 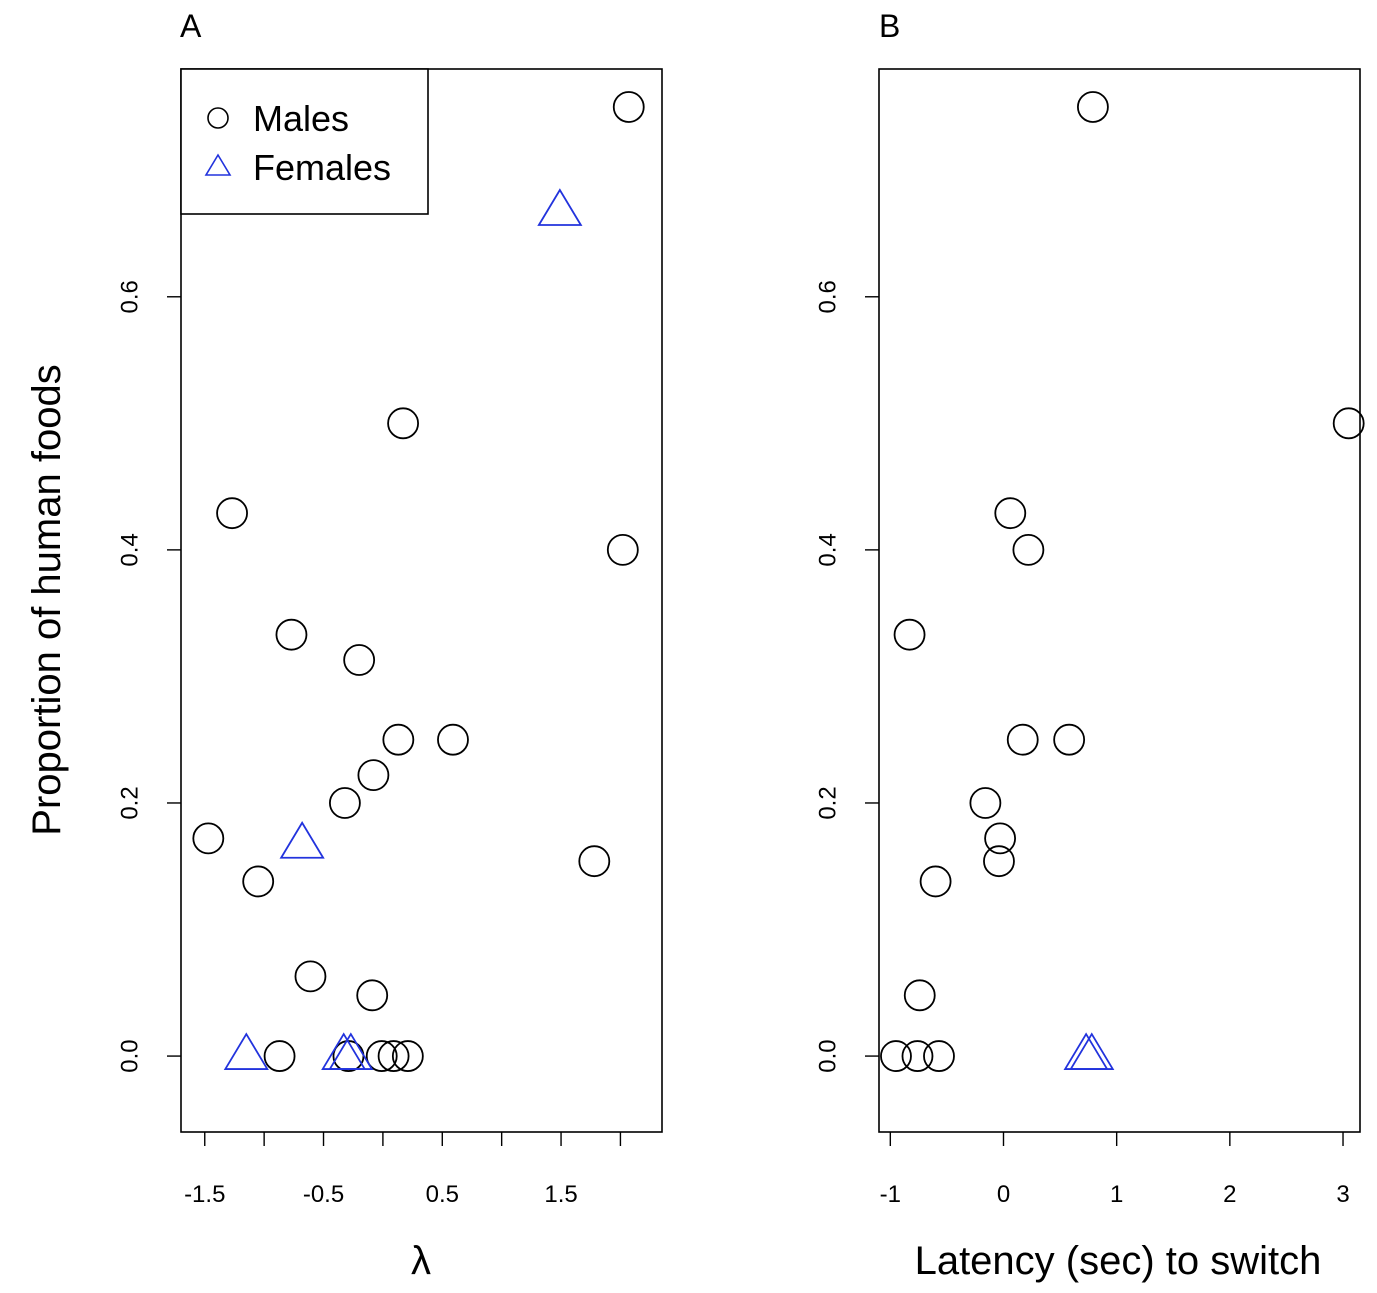 I want to click on legend-males-marker, so click(x=218, y=118).